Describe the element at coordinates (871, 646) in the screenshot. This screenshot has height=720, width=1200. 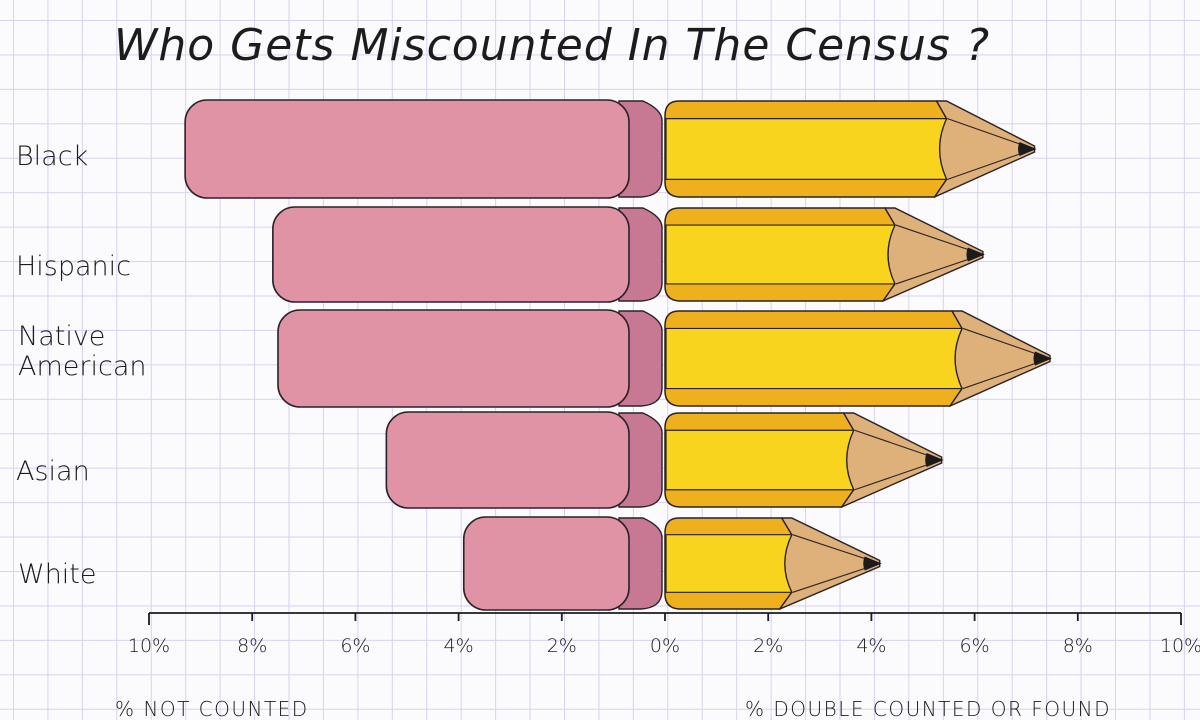
I see `x-tick-label-right-4: 4%` at that location.